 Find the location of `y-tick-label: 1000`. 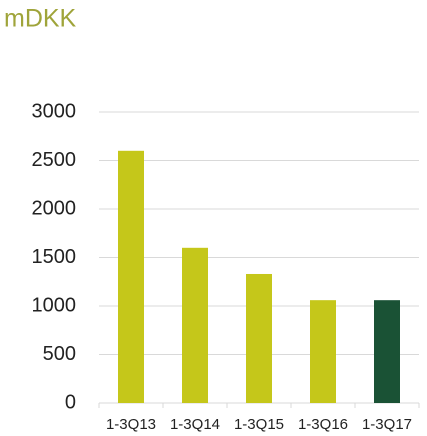

y-tick-label: 1000 is located at coordinates (54, 305).